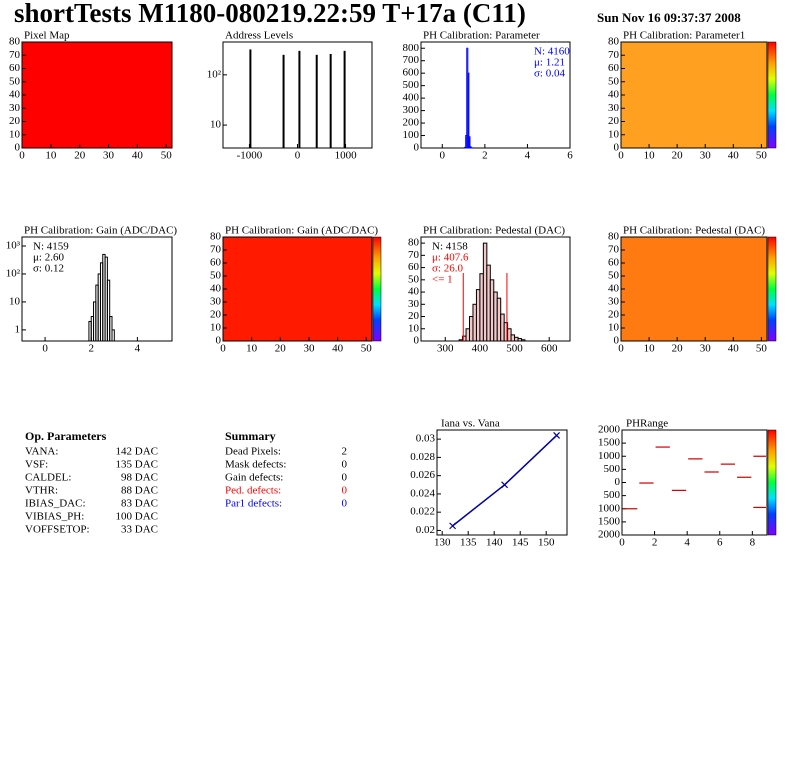 The image size is (796, 772). I want to click on x-tick-label: 1000, so click(346, 156).